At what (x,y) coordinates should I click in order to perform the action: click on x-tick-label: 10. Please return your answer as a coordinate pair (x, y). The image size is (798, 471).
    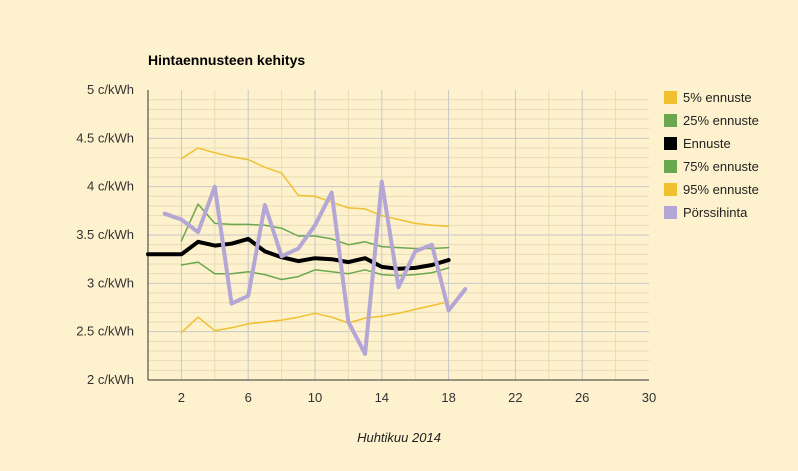
    Looking at the image, I should click on (315, 397).